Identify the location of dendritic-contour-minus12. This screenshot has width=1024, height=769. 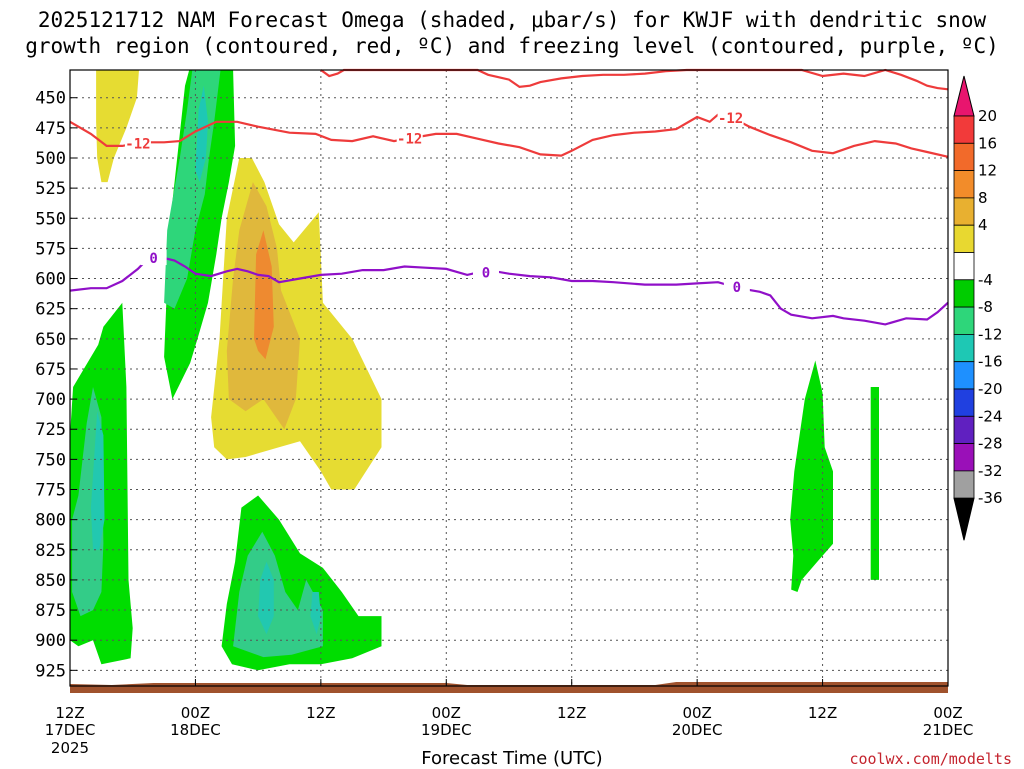
(509, 135).